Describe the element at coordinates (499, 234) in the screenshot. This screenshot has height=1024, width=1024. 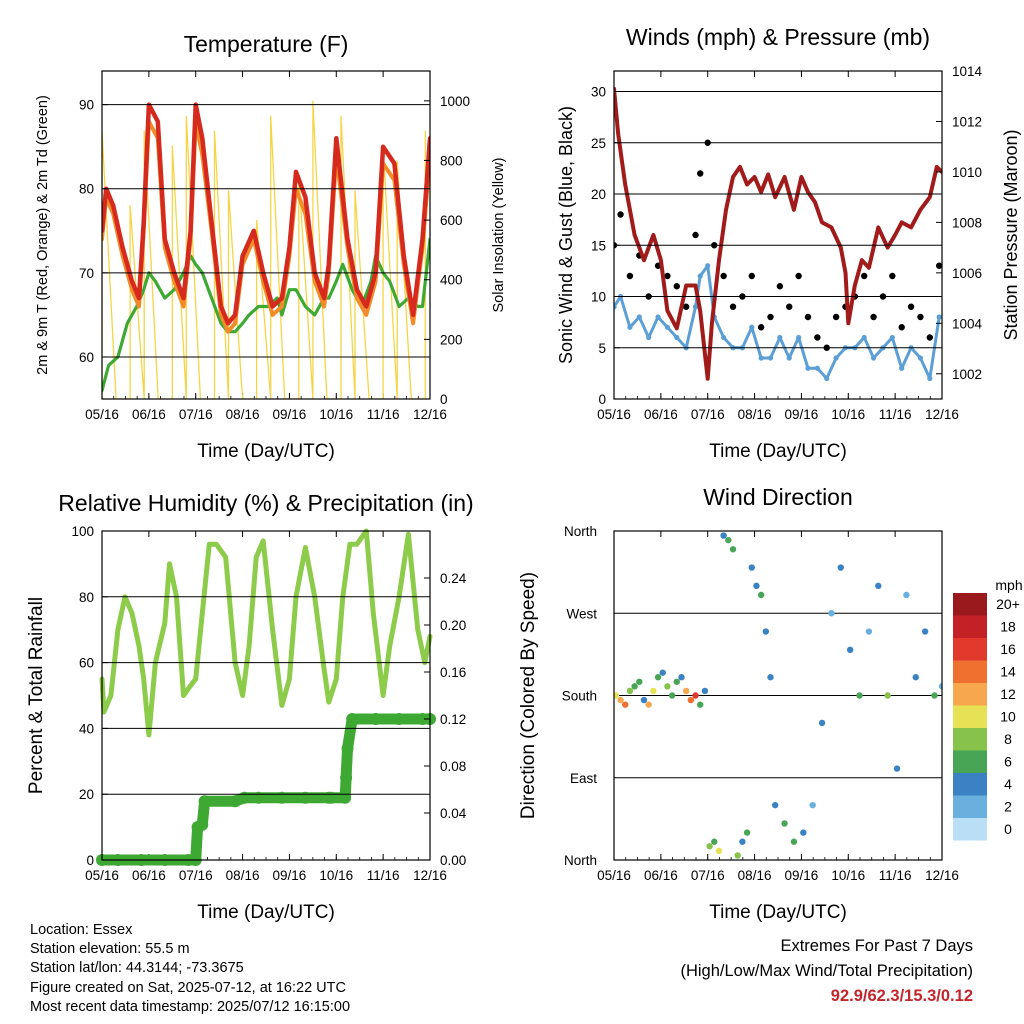
I see `temperature-ylabel-right: Solar Insolation (Yellow)` at that location.